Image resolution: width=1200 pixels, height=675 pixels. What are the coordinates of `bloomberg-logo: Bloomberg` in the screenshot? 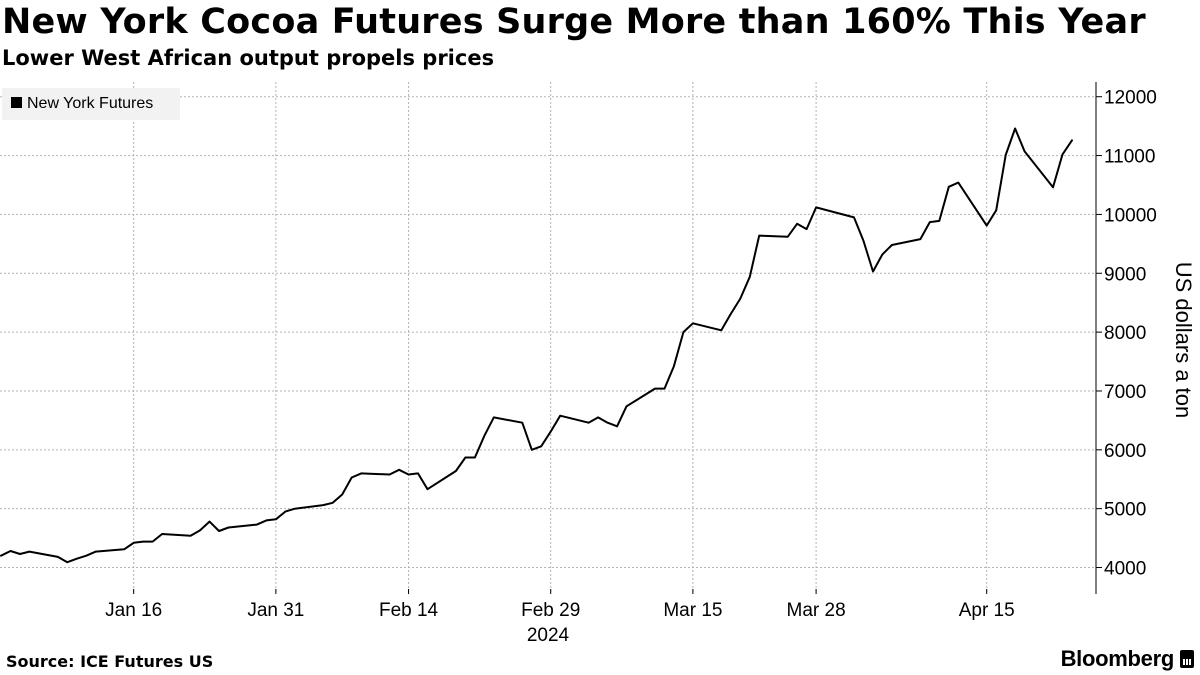 It's located at (1127, 659).